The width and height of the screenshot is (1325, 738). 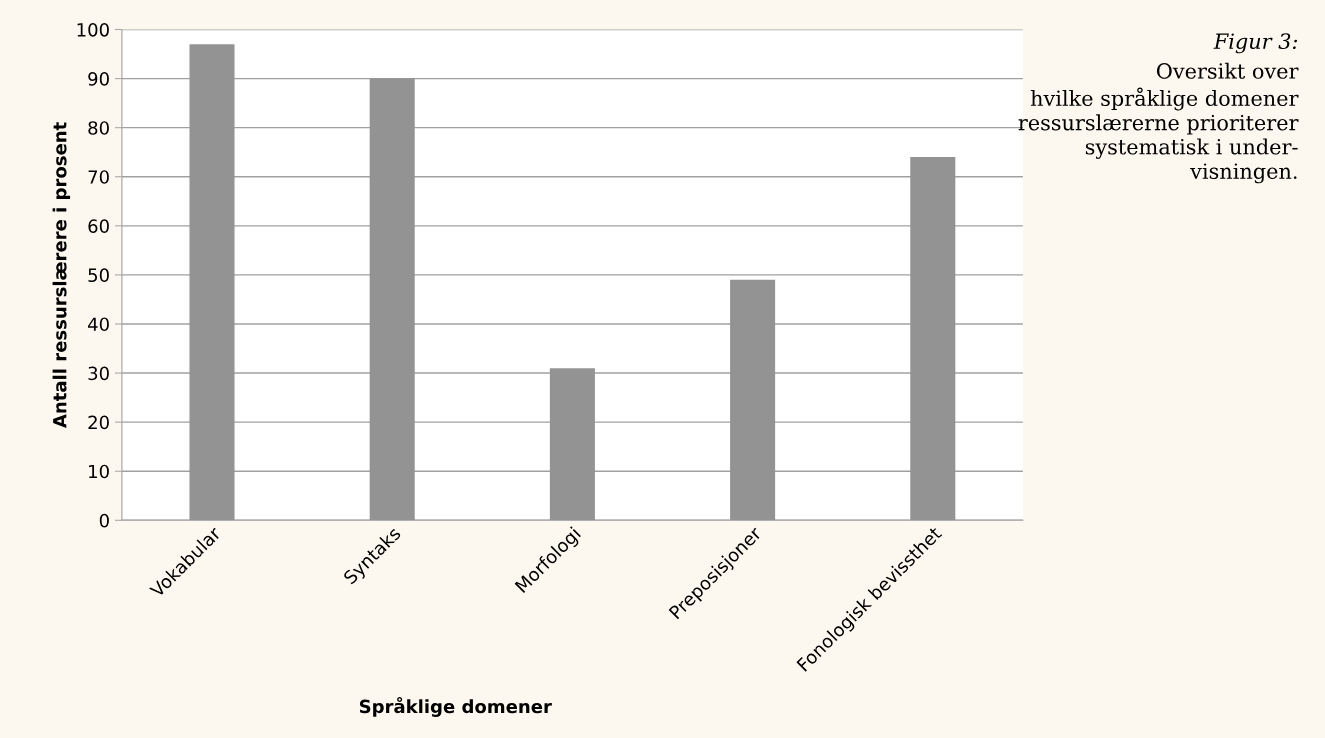 I want to click on y-tick-label: 70, so click(x=98, y=177).